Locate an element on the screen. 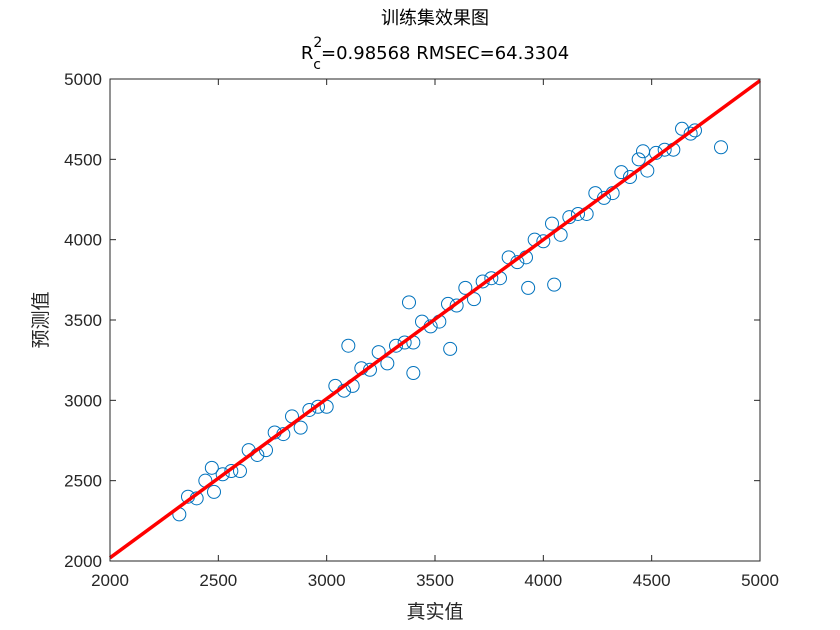 The width and height of the screenshot is (840, 630). chart-title: 训练集效果图 is located at coordinates (435, 18).